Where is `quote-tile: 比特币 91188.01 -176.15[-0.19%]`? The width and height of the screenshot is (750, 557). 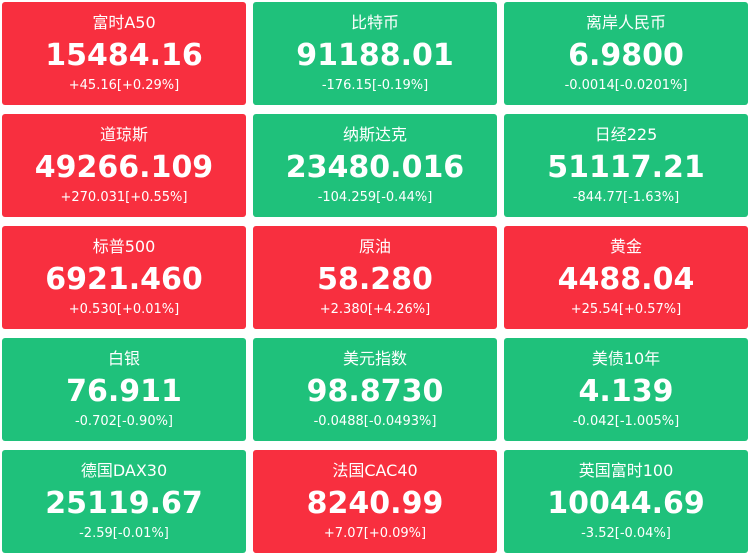 quote-tile: 比特币 91188.01 -176.15[-0.19%] is located at coordinates (375, 53).